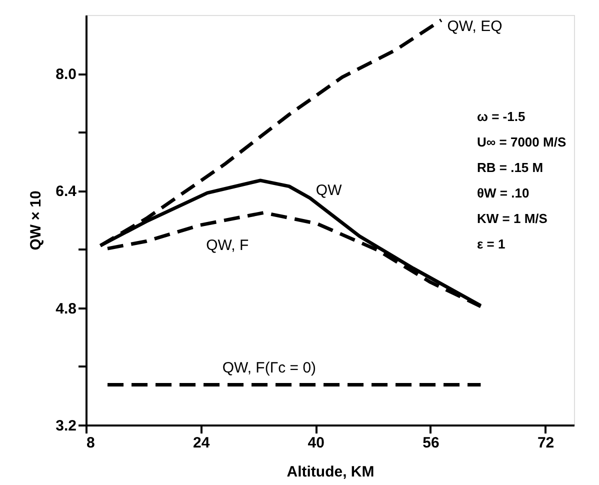  I want to click on annotation: U∞ = 7000 M/S, so click(521, 142).